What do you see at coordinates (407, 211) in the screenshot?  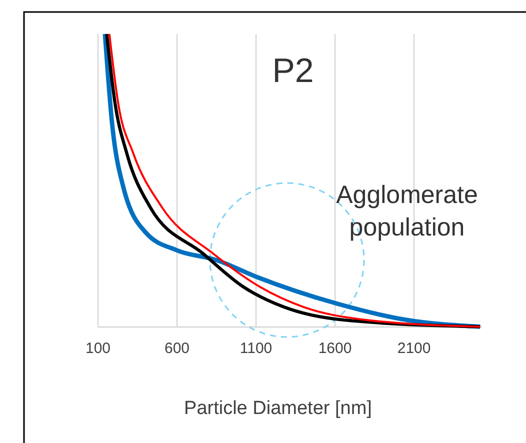 I see `annotation: Agglomerate population` at bounding box center [407, 211].